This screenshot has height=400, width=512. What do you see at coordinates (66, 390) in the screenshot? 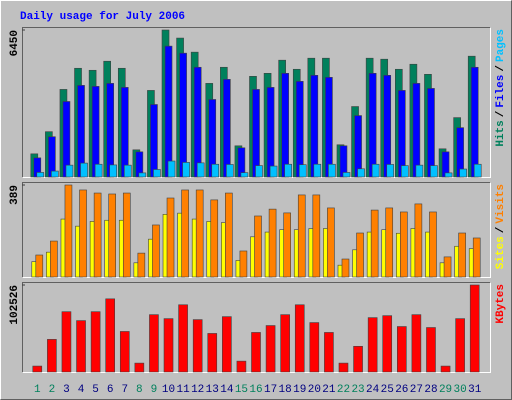
I see `x-tick-label: 3` at bounding box center [66, 390].